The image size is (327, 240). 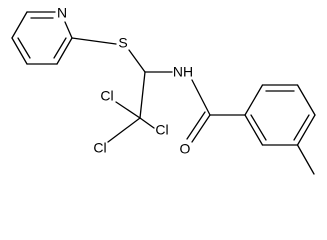 I want to click on atom-label: N, so click(x=62, y=13).